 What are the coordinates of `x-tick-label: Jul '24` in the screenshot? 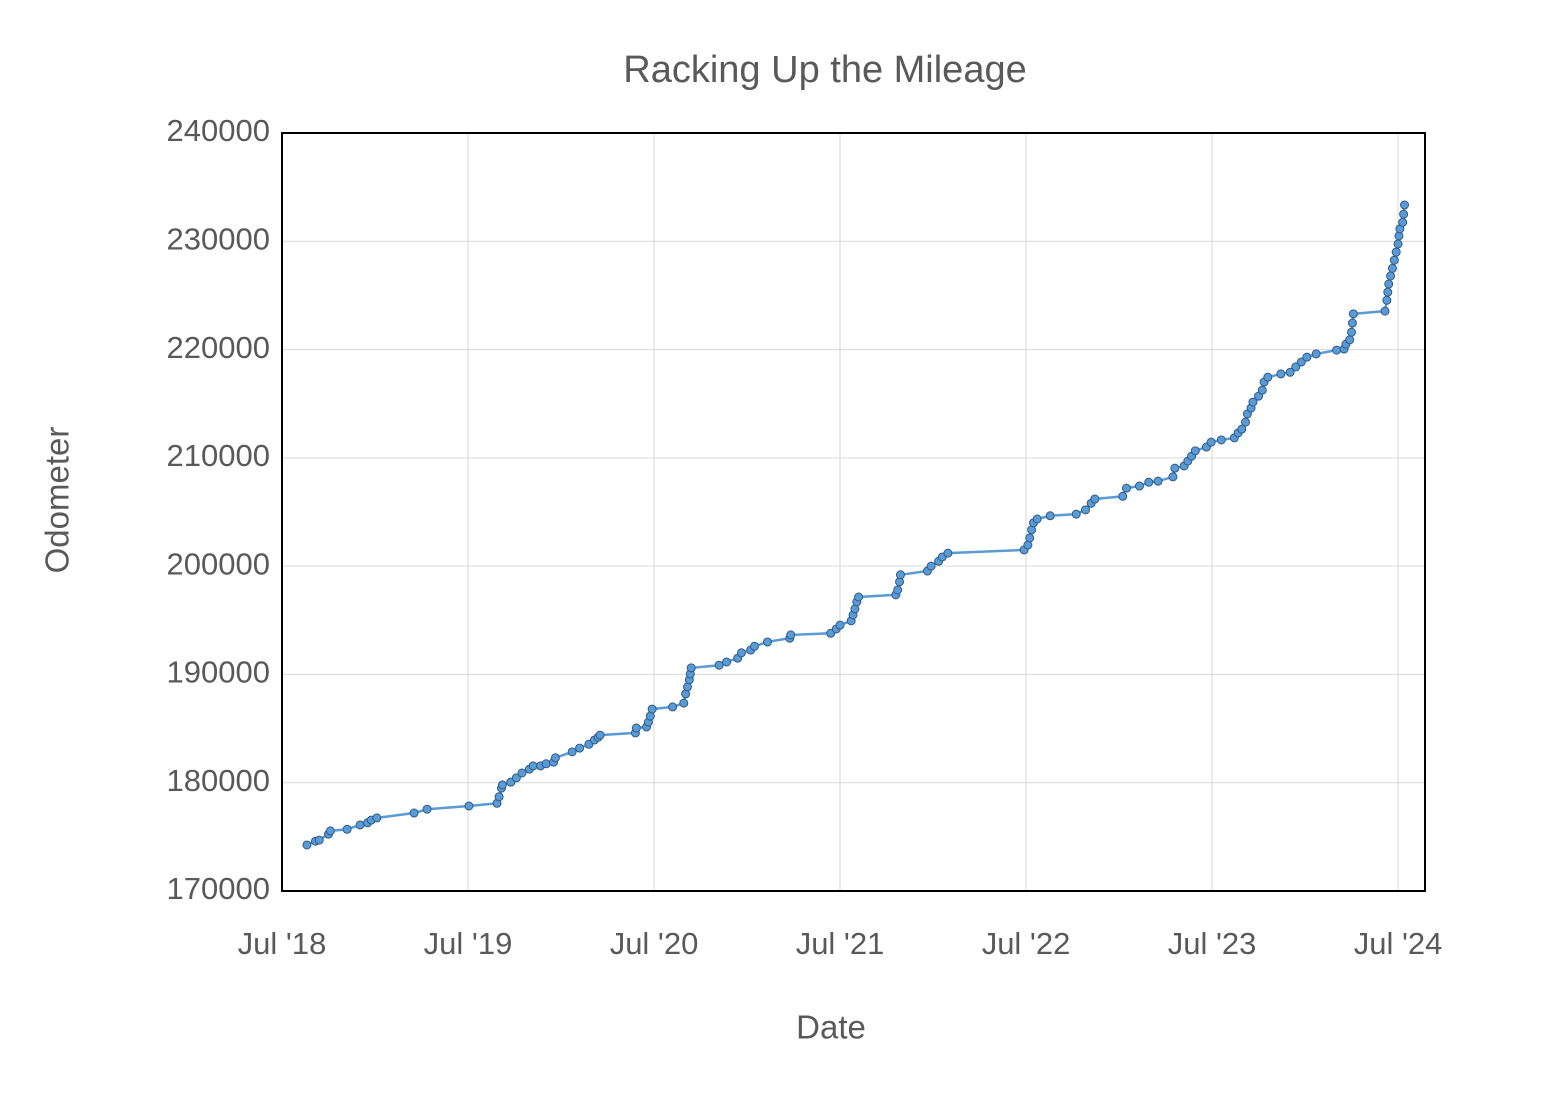 It's located at (1398, 943).